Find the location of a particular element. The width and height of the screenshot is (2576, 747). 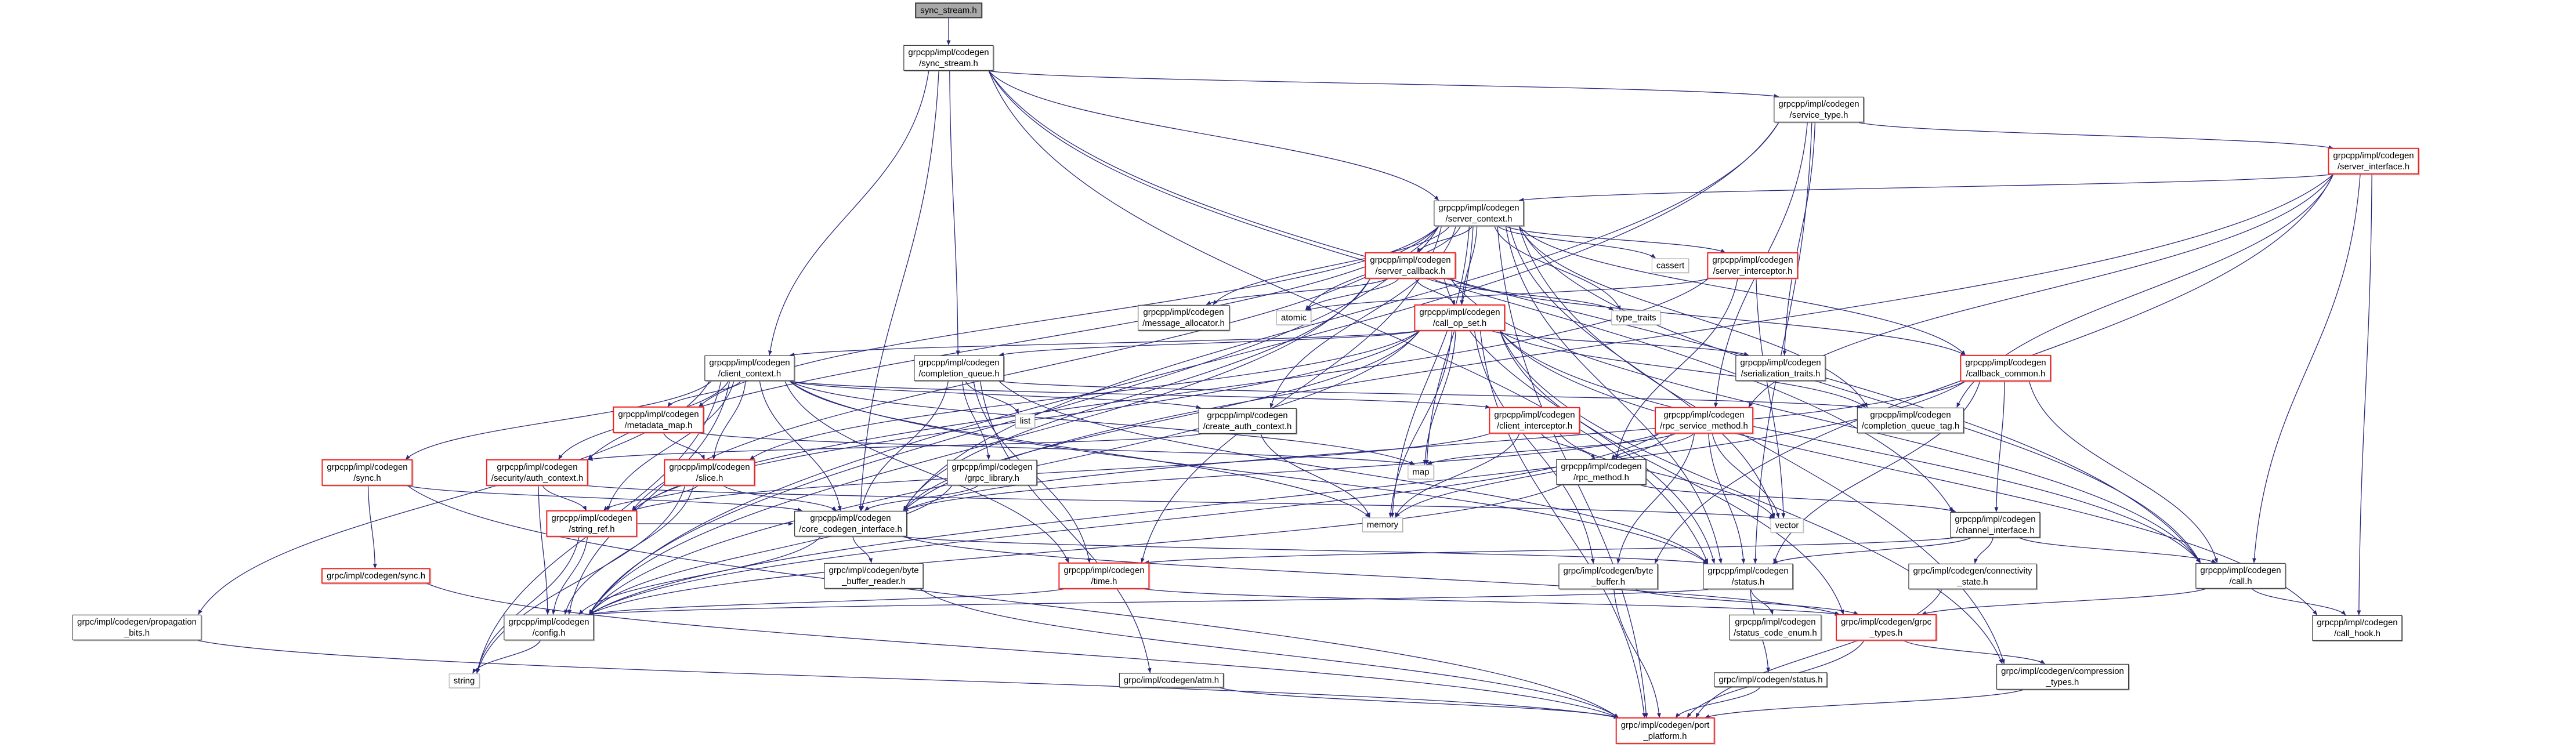

graph-edge-client-context-to-core-codegen-interface is located at coordinates (800, 446).